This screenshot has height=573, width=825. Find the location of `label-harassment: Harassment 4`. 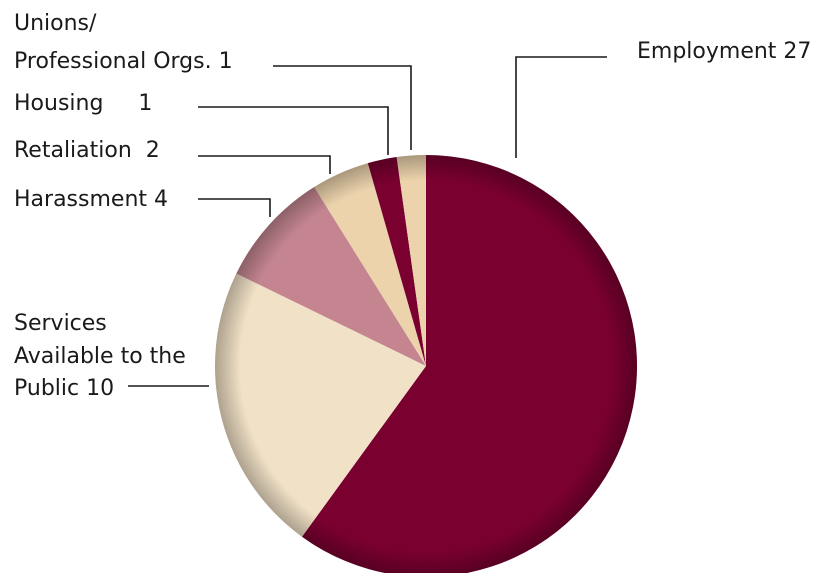

label-harassment: Harassment 4 is located at coordinates (91, 199).